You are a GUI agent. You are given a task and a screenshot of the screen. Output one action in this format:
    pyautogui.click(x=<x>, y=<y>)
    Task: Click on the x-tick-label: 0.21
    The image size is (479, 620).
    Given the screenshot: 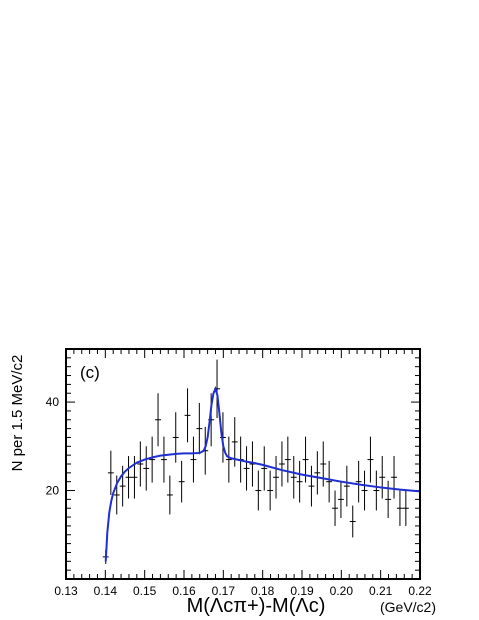 What is the action you would take?
    pyautogui.click(x=381, y=591)
    